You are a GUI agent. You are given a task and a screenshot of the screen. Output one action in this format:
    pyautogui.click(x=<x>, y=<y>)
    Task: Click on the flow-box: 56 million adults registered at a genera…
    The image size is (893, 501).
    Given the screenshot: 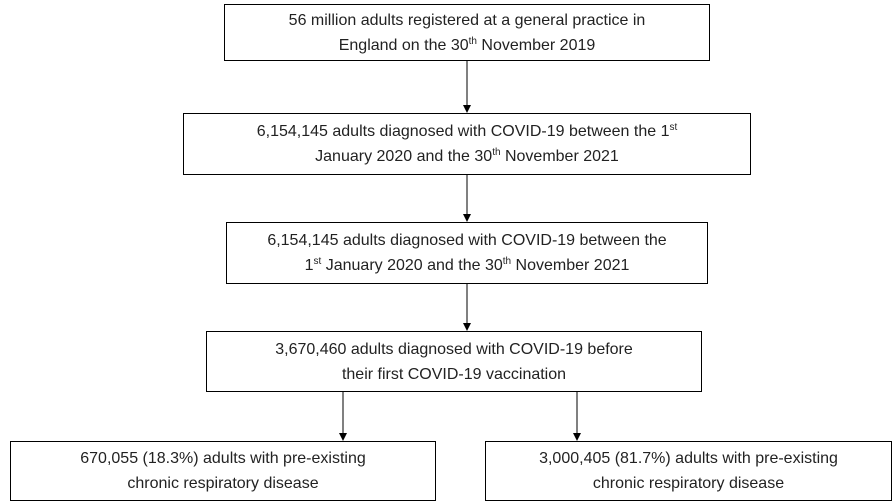 What is the action you would take?
    pyautogui.click(x=467, y=32)
    